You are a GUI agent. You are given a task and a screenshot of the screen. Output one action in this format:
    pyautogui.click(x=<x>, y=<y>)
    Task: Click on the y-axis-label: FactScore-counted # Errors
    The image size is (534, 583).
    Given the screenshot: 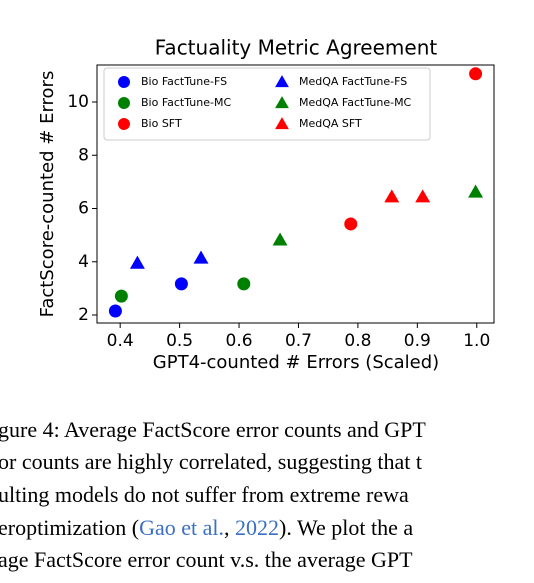 What is the action you would take?
    pyautogui.click(x=47, y=194)
    